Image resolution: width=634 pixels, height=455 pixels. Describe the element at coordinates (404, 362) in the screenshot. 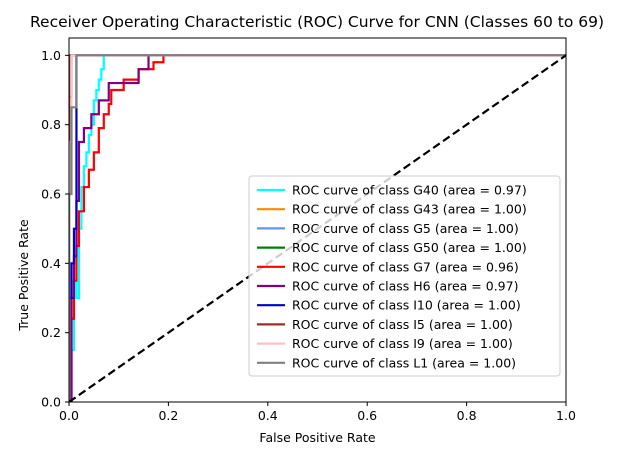

I see `legend-entry: ROC curve of class L1 (area = 1.00)` at that location.